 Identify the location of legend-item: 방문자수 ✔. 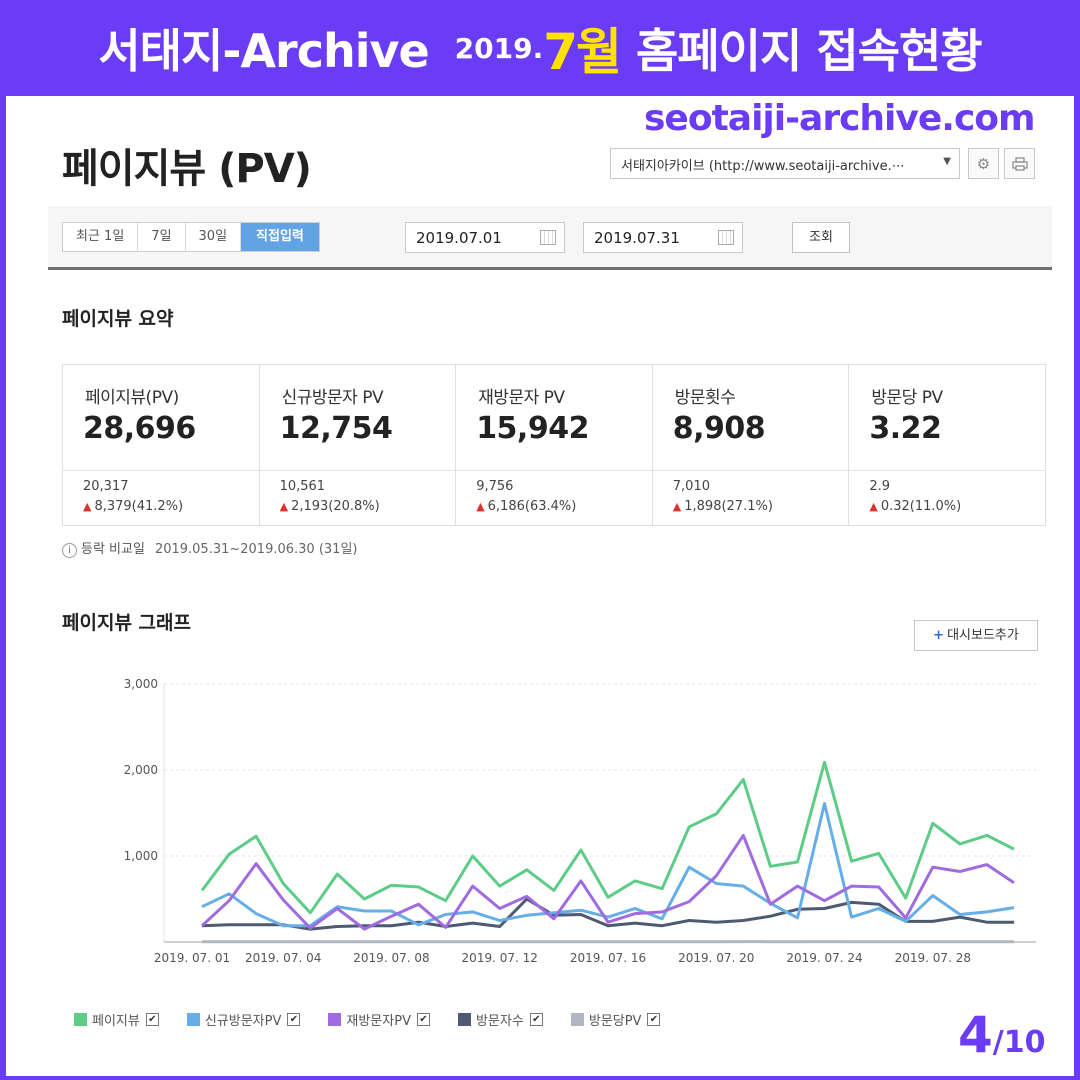
(500, 1019).